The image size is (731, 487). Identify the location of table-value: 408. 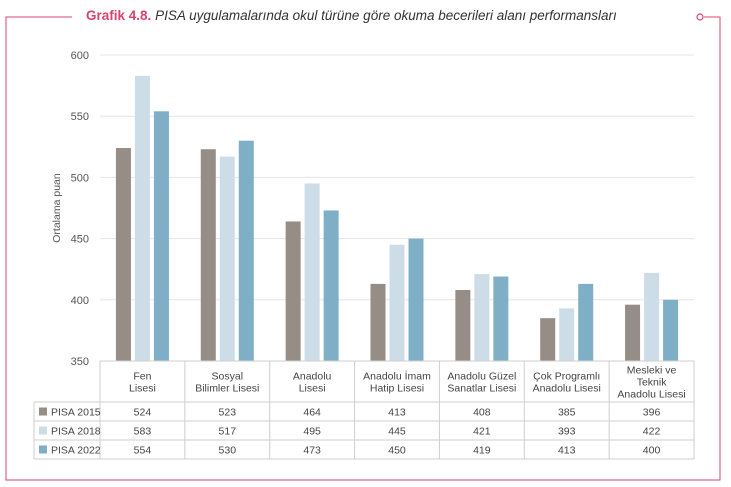
(482, 413).